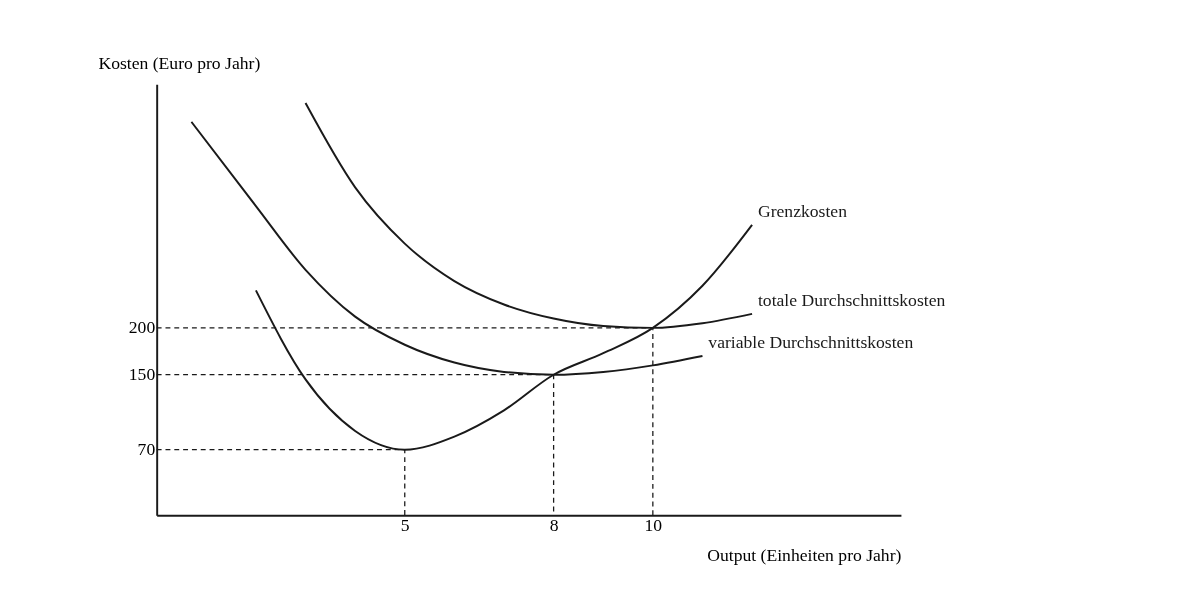 The width and height of the screenshot is (1181, 592). Describe the element at coordinates (653, 525) in the screenshot. I see `x-tick-label: 10` at that location.